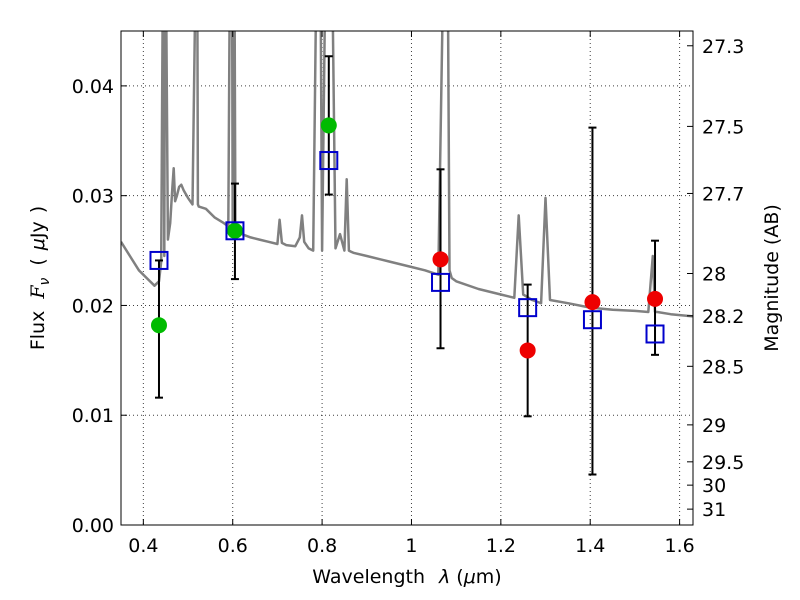  I want to click on magnitude-tick-label: 27.7, so click(723, 194).